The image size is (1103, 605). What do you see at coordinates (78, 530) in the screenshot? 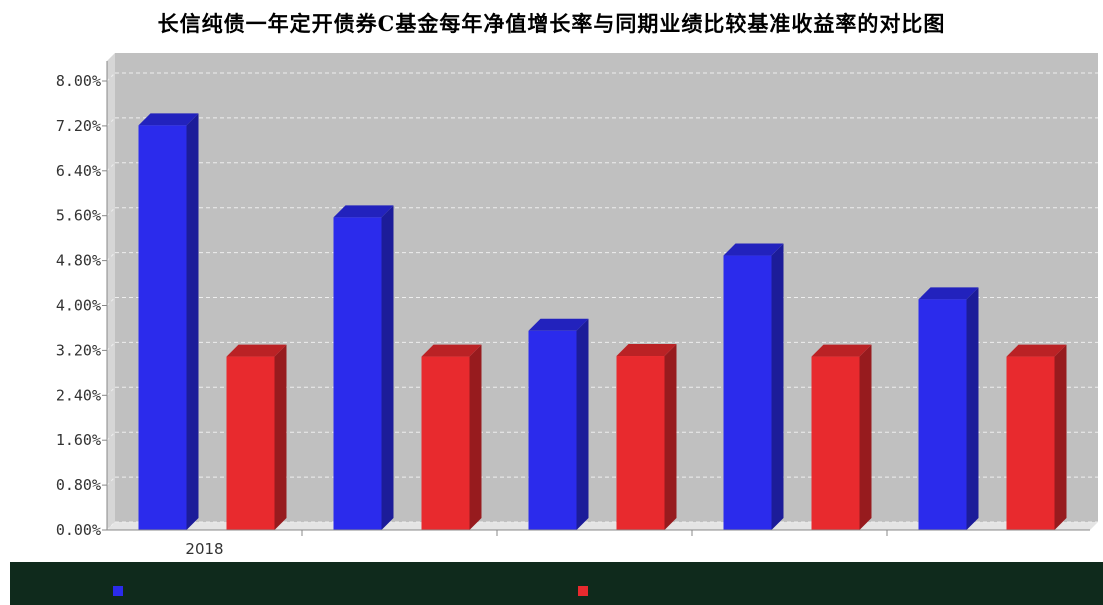
I see `y-tick-label: 0.00%` at bounding box center [78, 530].